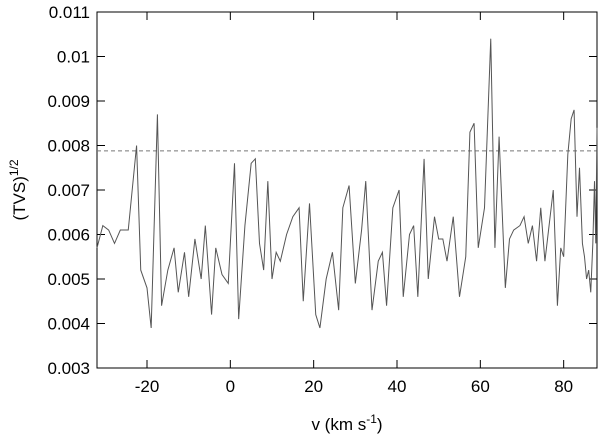 The height and width of the screenshot is (443, 600). I want to click on y-tick-label: 0.01, so click(73, 57).